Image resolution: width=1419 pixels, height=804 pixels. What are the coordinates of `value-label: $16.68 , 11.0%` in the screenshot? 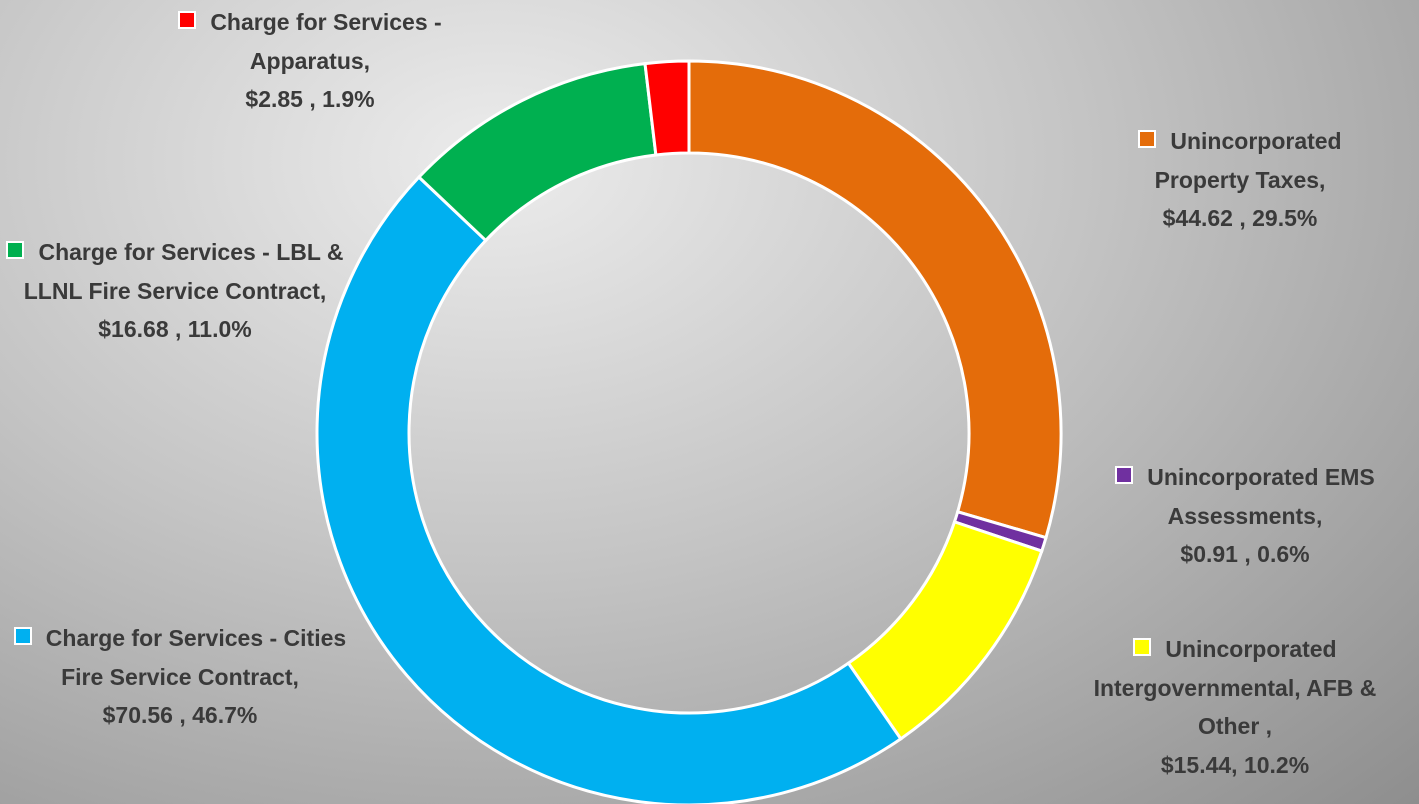 It's located at (175, 329).